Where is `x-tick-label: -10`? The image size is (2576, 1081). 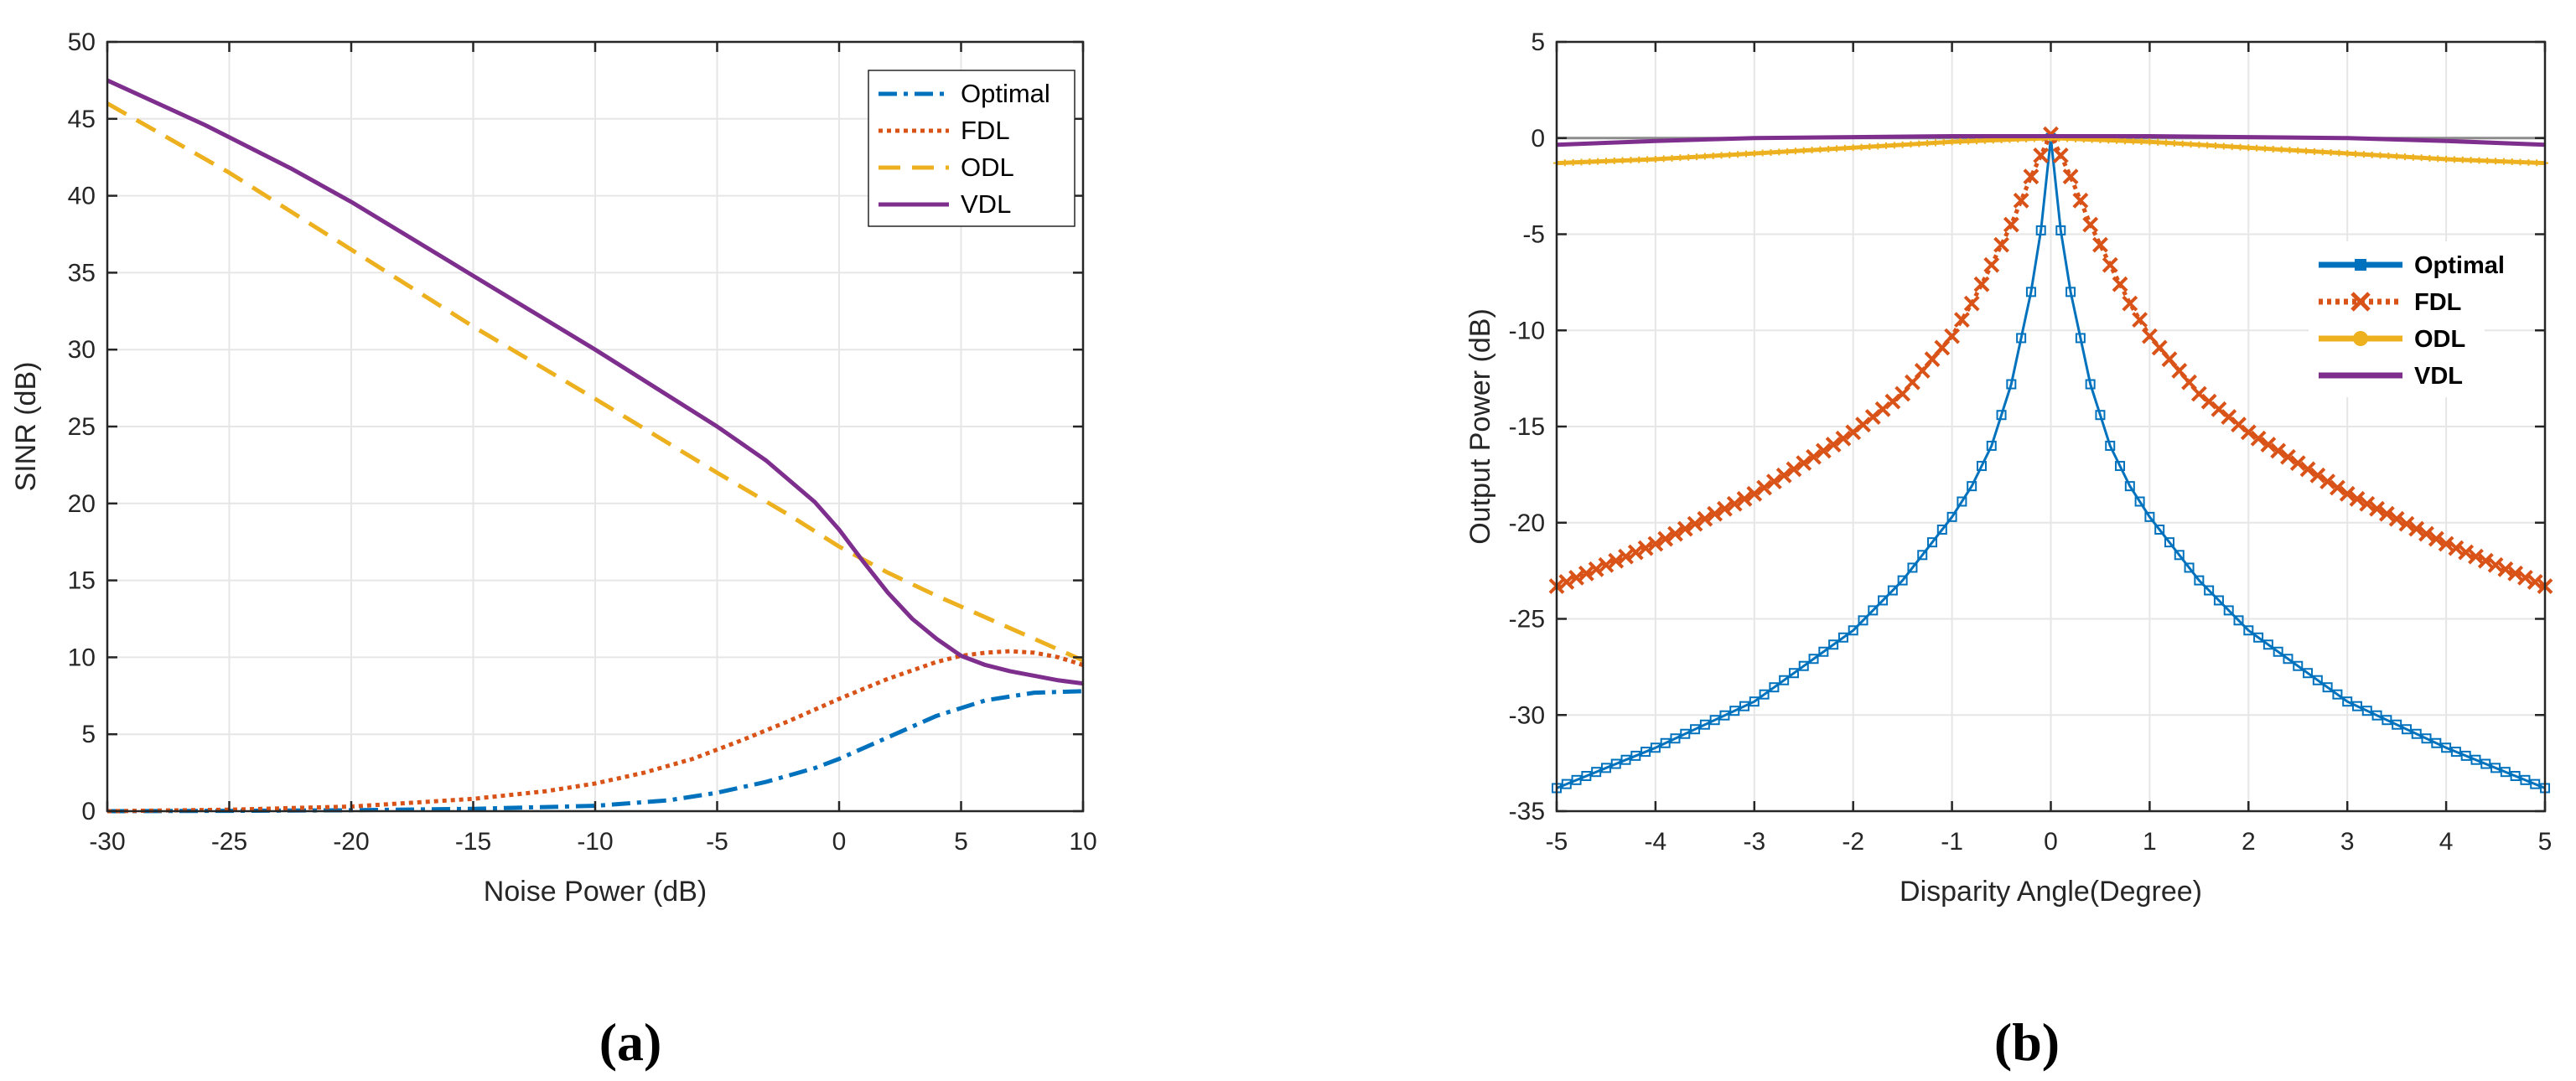
x-tick-label: -10 is located at coordinates (595, 842).